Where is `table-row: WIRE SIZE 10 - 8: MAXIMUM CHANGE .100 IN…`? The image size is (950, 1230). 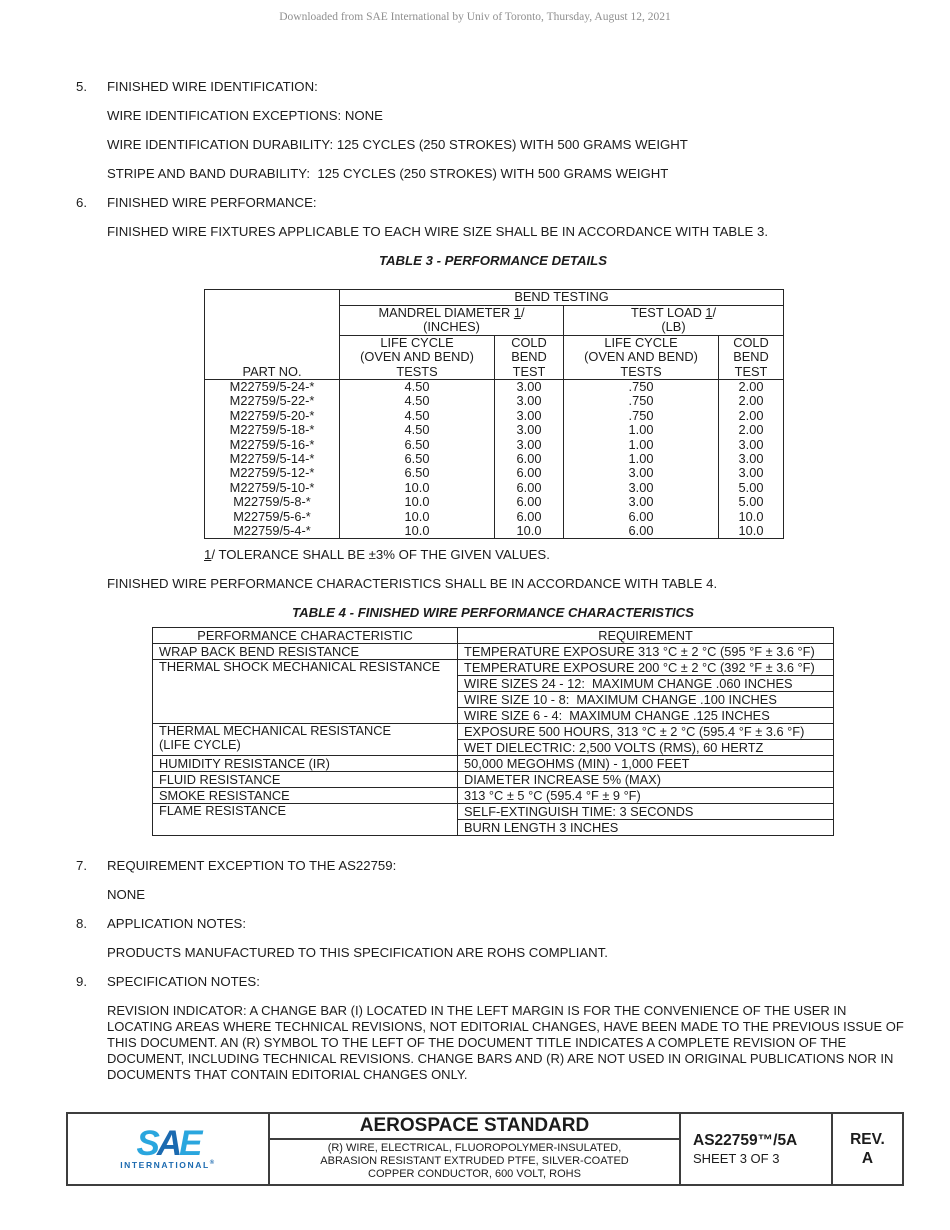
table-row: WIRE SIZE 10 - 8: MAXIMUM CHANGE .100 IN… is located at coordinates (493, 700).